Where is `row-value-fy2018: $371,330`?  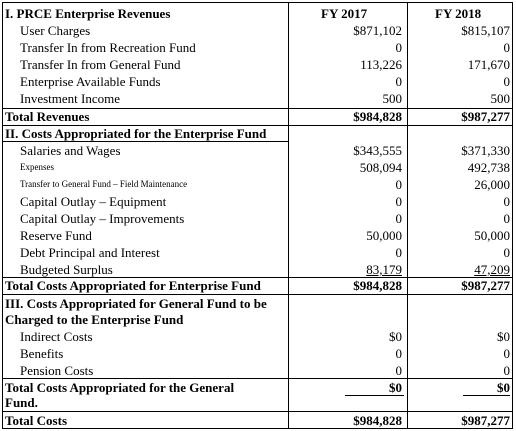 row-value-fy2018: $371,330 is located at coordinates (485, 150).